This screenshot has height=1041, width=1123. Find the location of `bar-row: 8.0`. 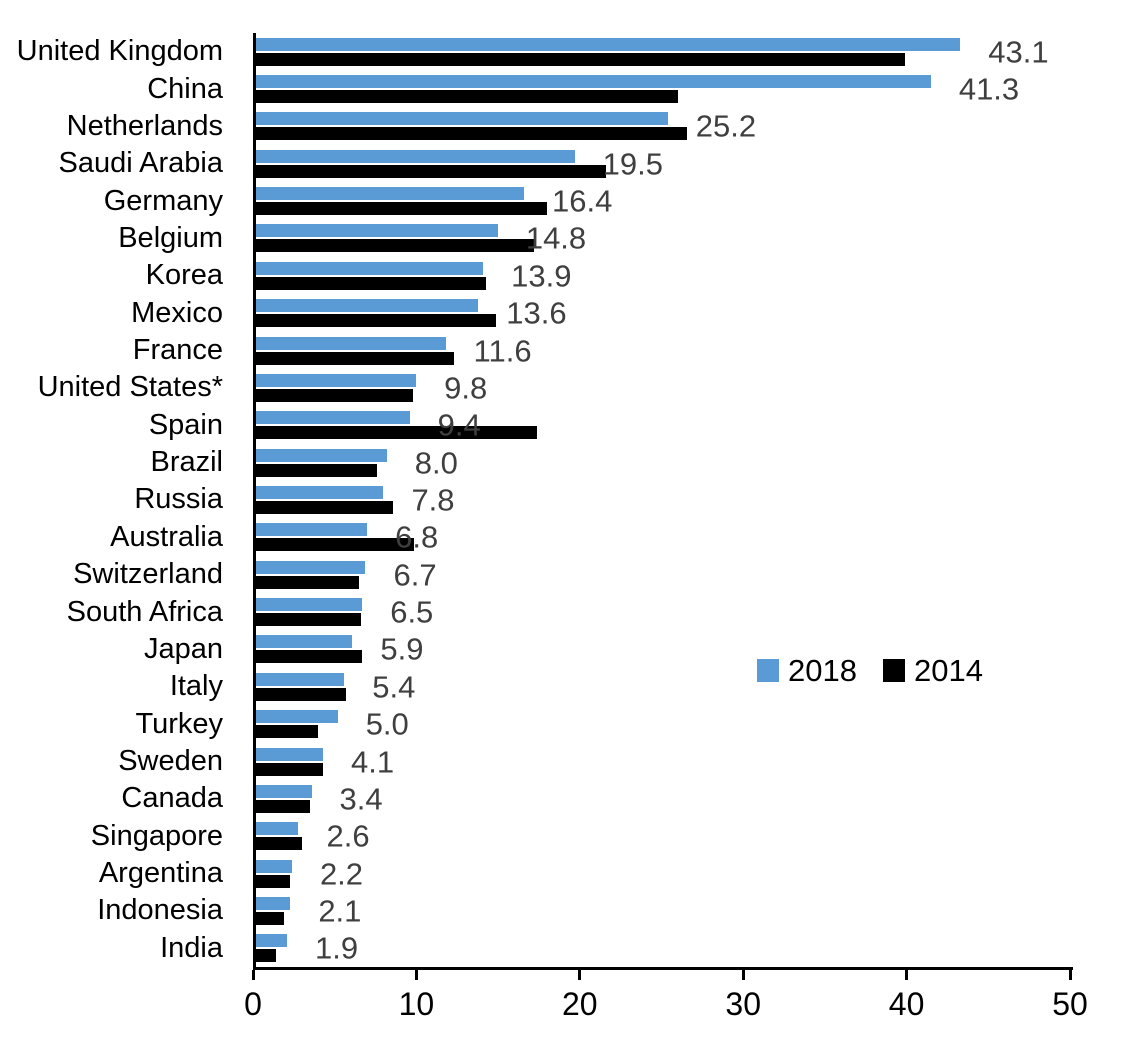

bar-row: 8.0 is located at coordinates (664, 462).